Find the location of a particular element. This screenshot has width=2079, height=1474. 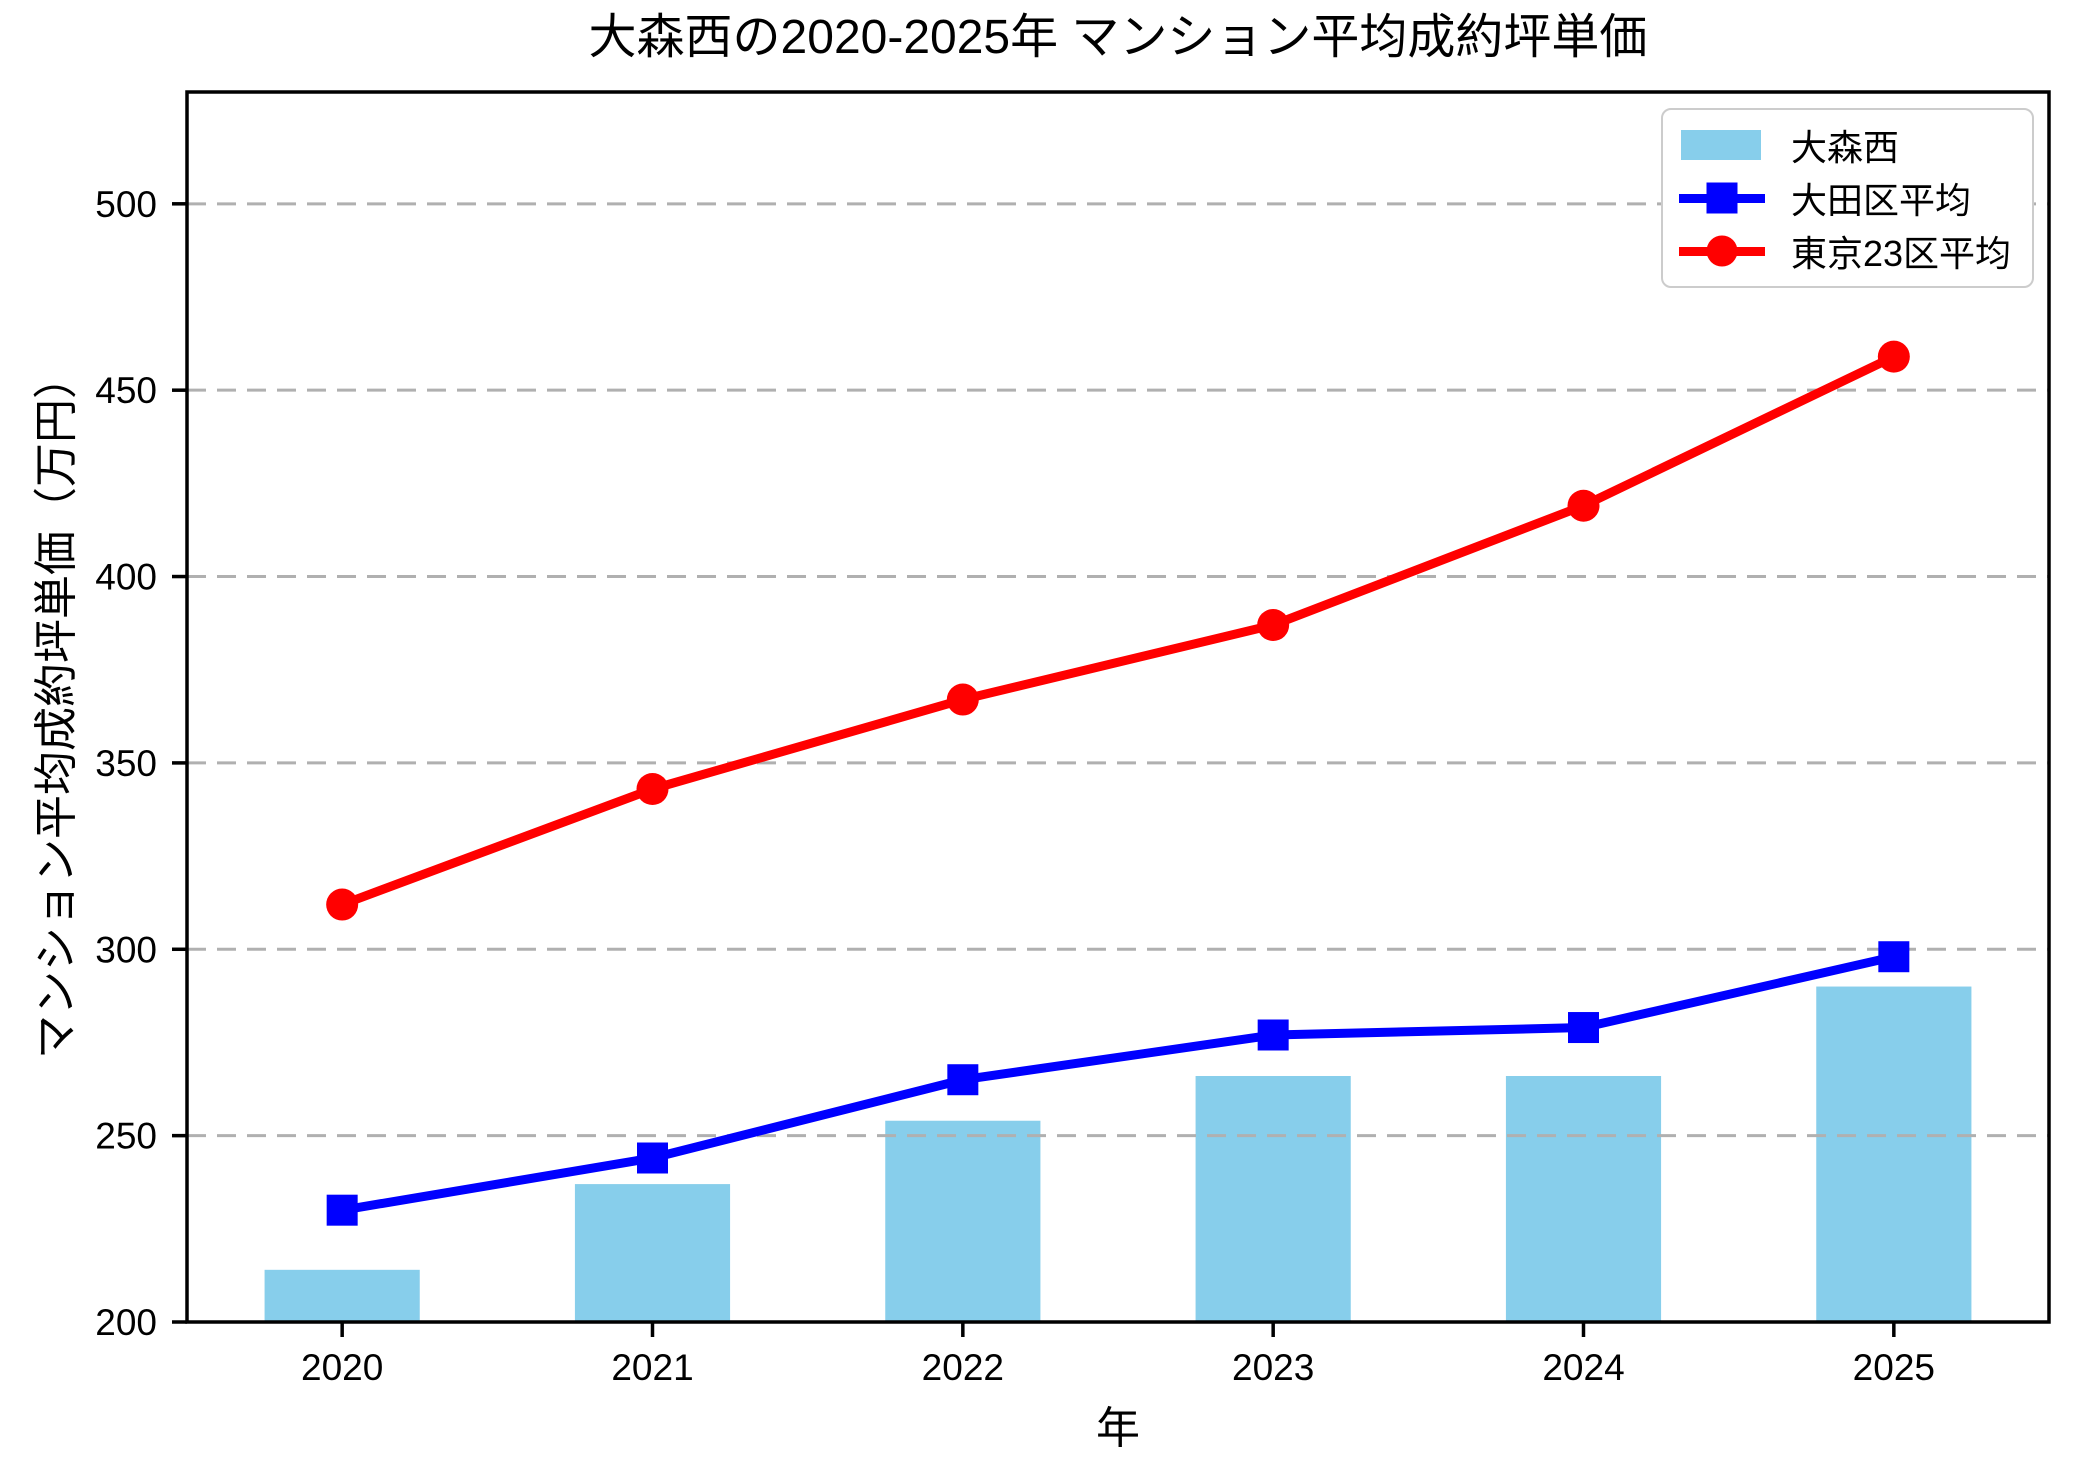

marker-circle-2023 is located at coordinates (1273, 625).